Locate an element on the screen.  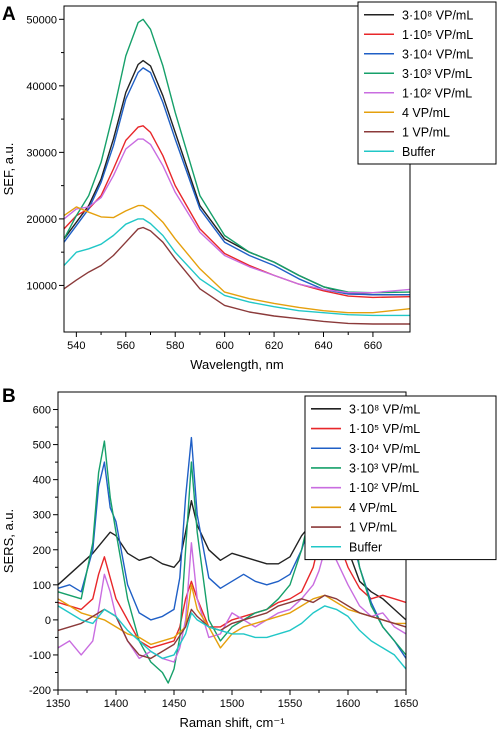
panel-a-legend-box is located at coordinates (427, 83).